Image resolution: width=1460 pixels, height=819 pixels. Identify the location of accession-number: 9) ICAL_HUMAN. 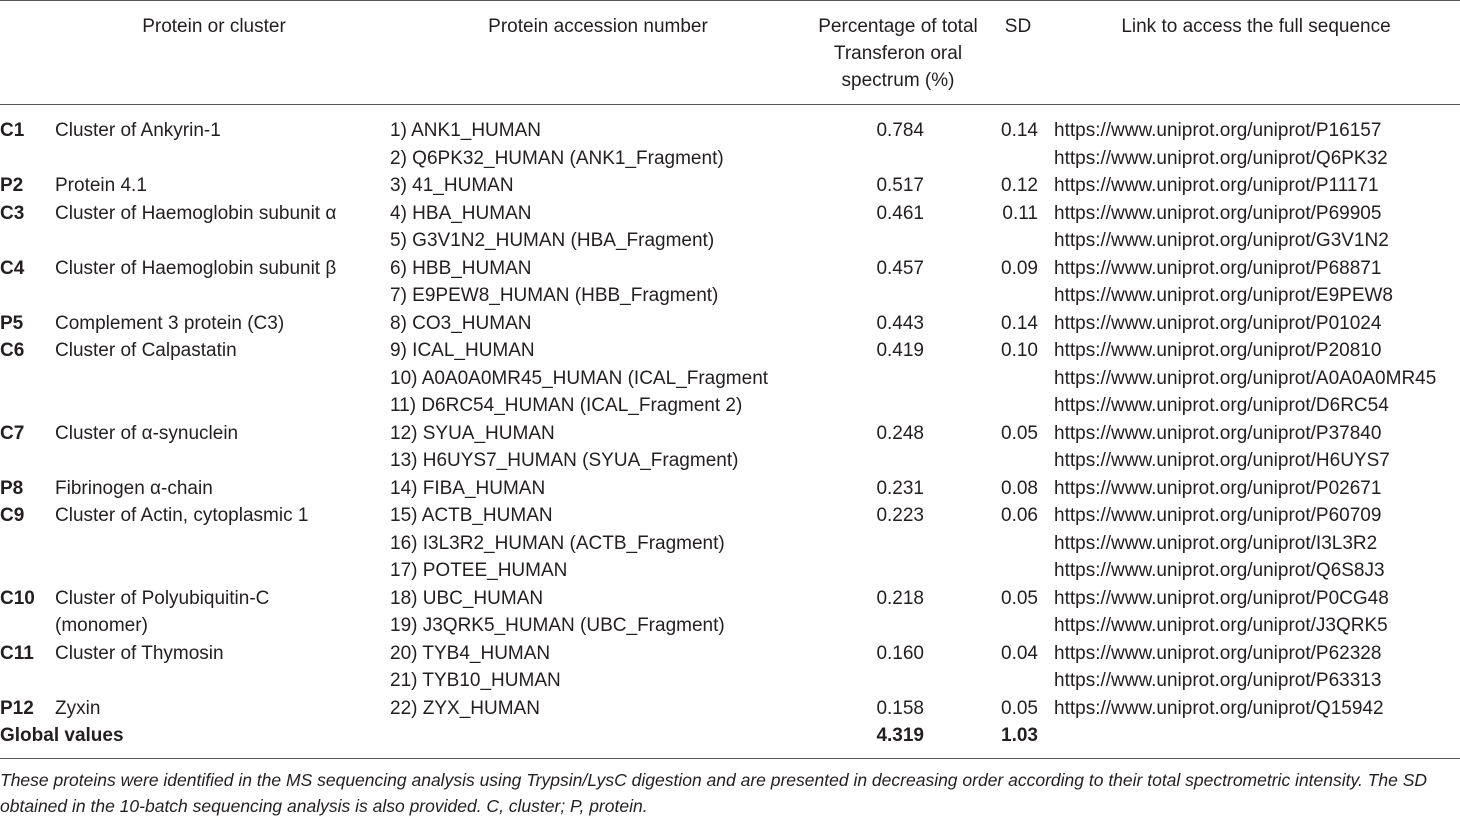
(462, 350).